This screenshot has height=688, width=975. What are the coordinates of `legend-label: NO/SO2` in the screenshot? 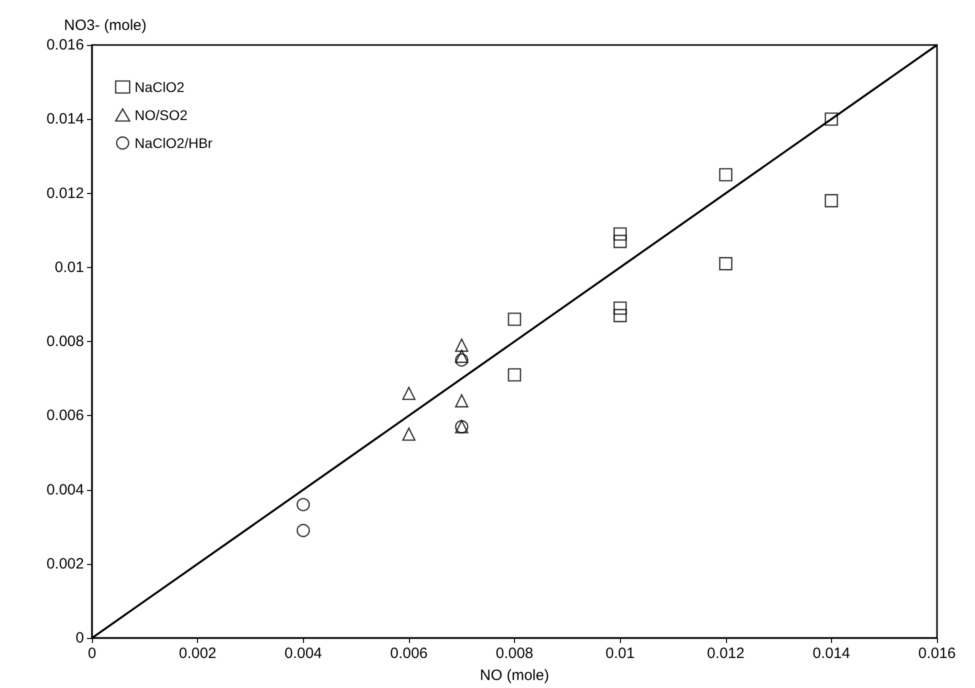 It's located at (161, 115).